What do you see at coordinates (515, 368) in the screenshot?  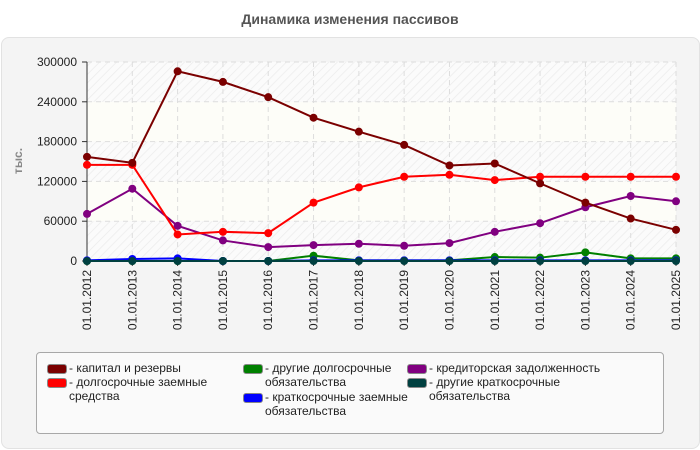 I see `legend-label: - кредиторская задолженность` at bounding box center [515, 368].